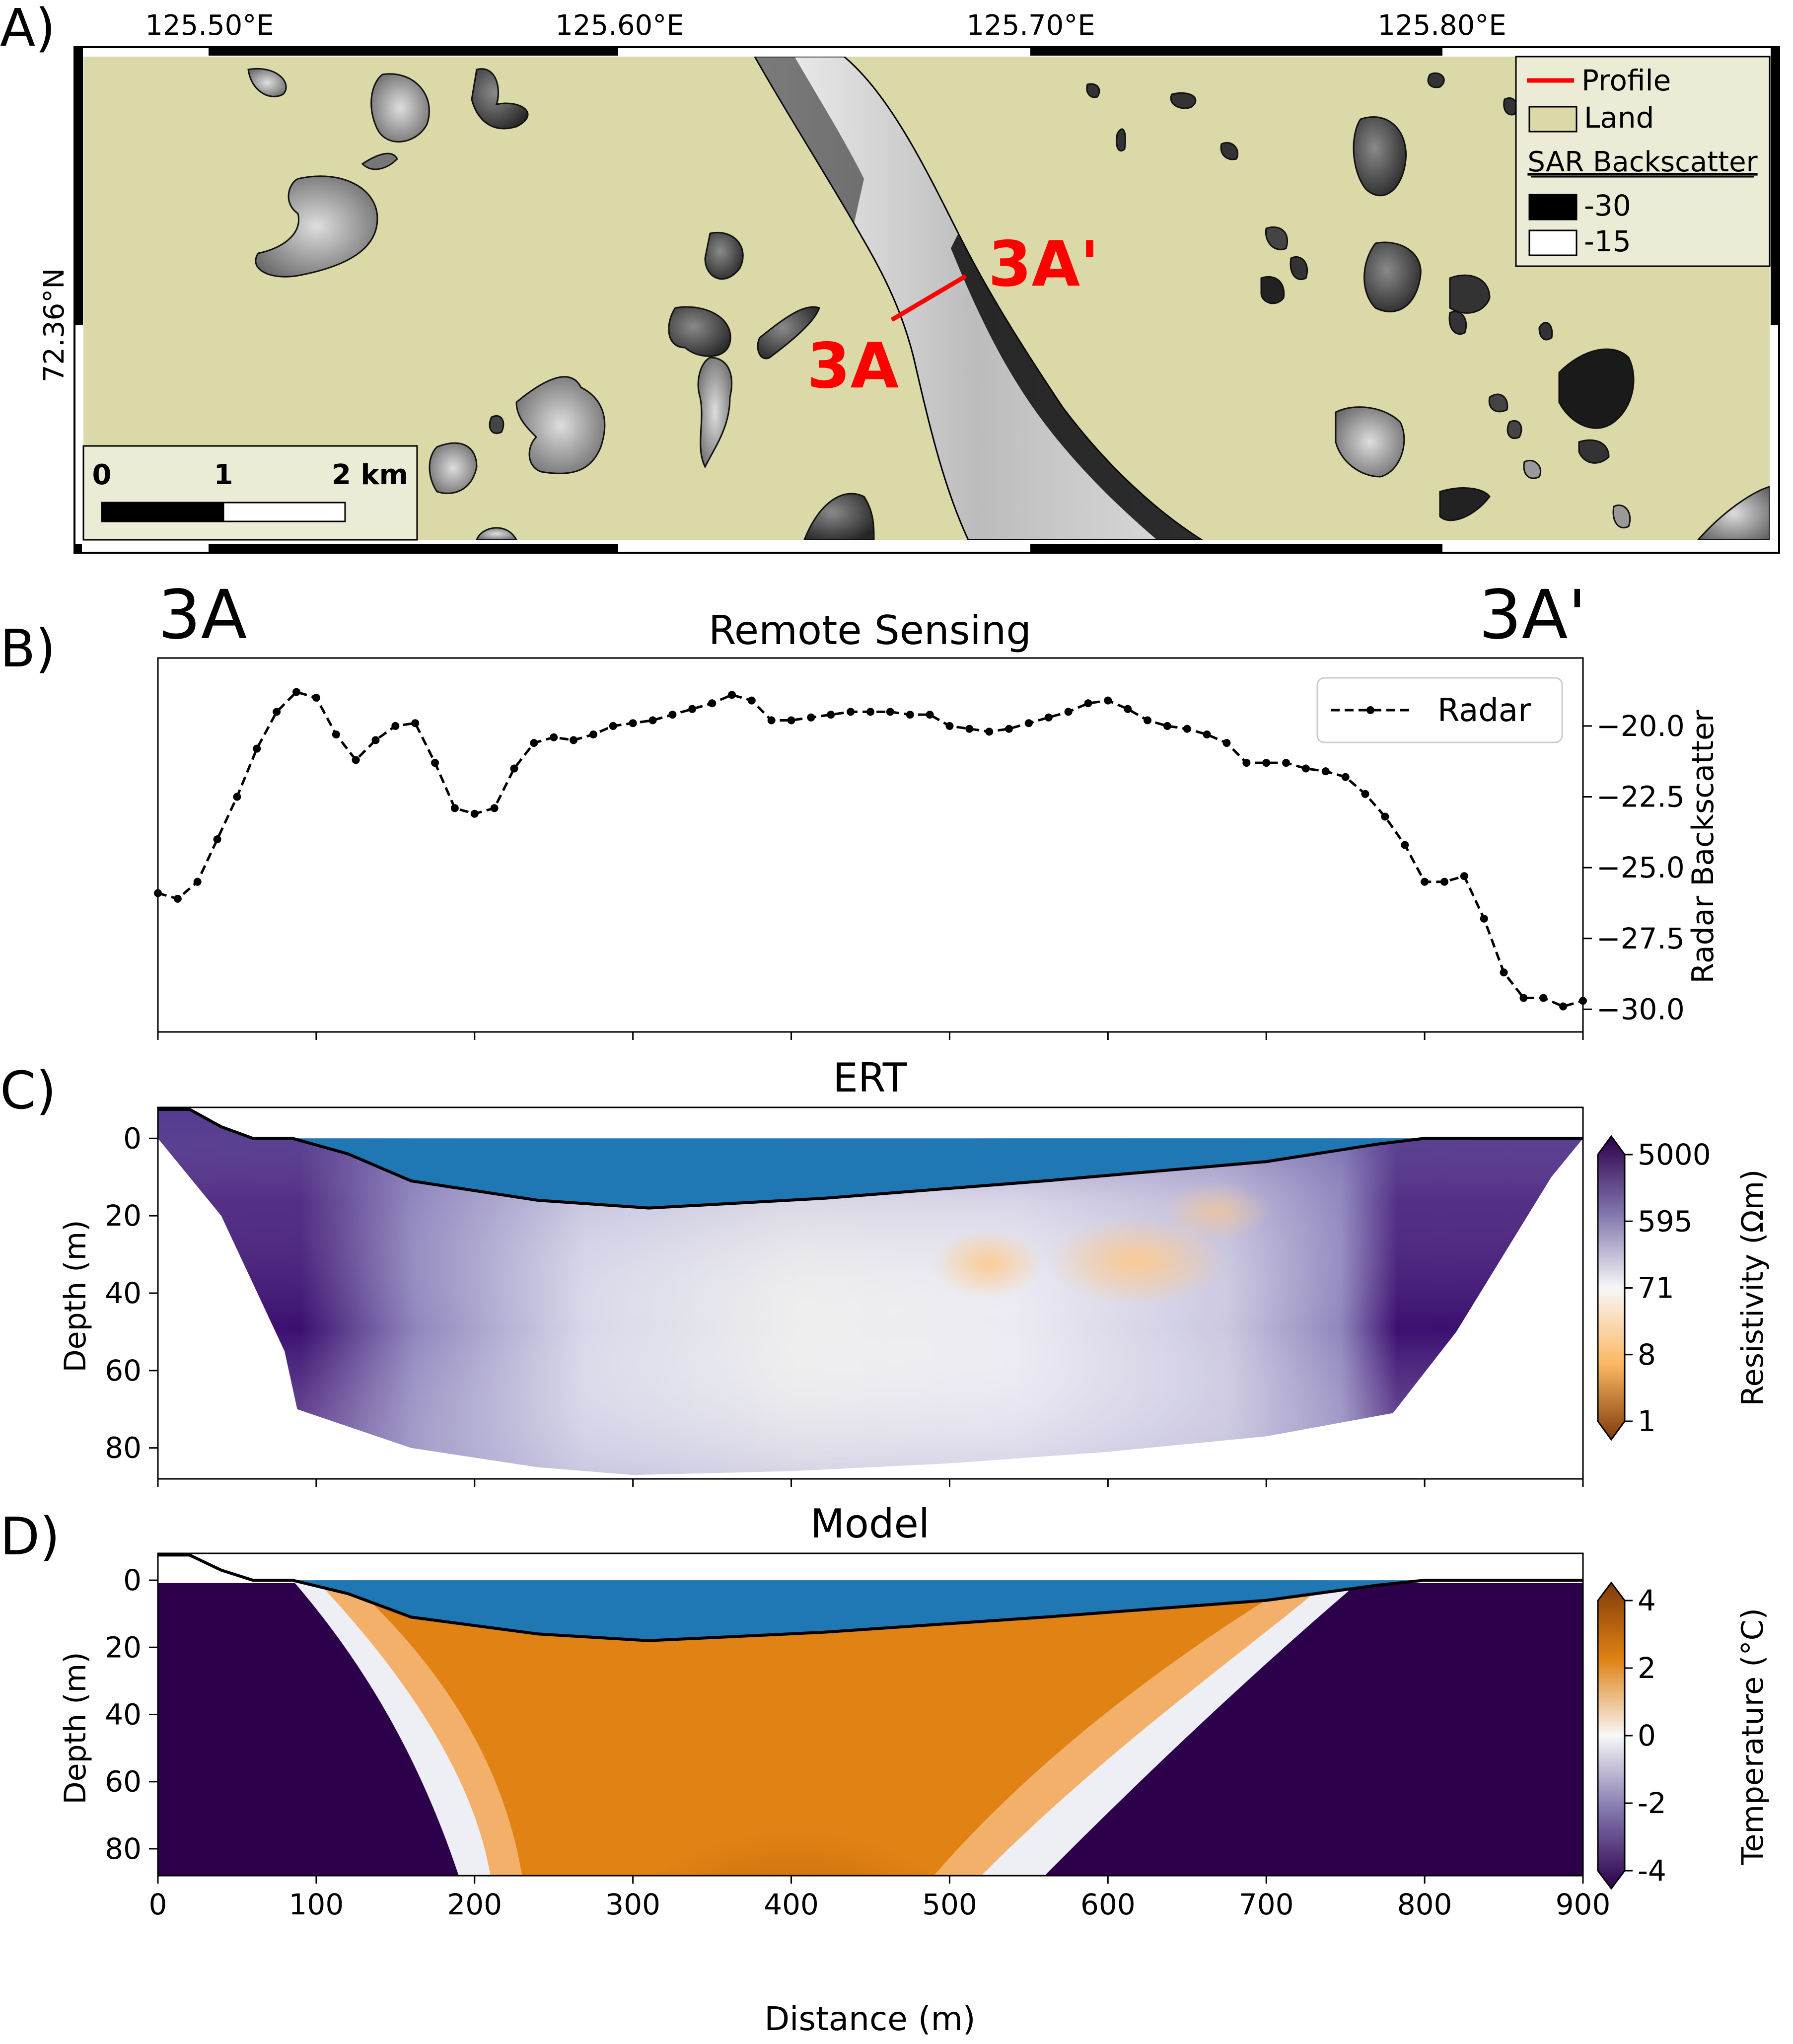 The image size is (1793, 2044). Describe the element at coordinates (870, 1524) in the screenshot. I see `model-chart-title: Model` at that location.